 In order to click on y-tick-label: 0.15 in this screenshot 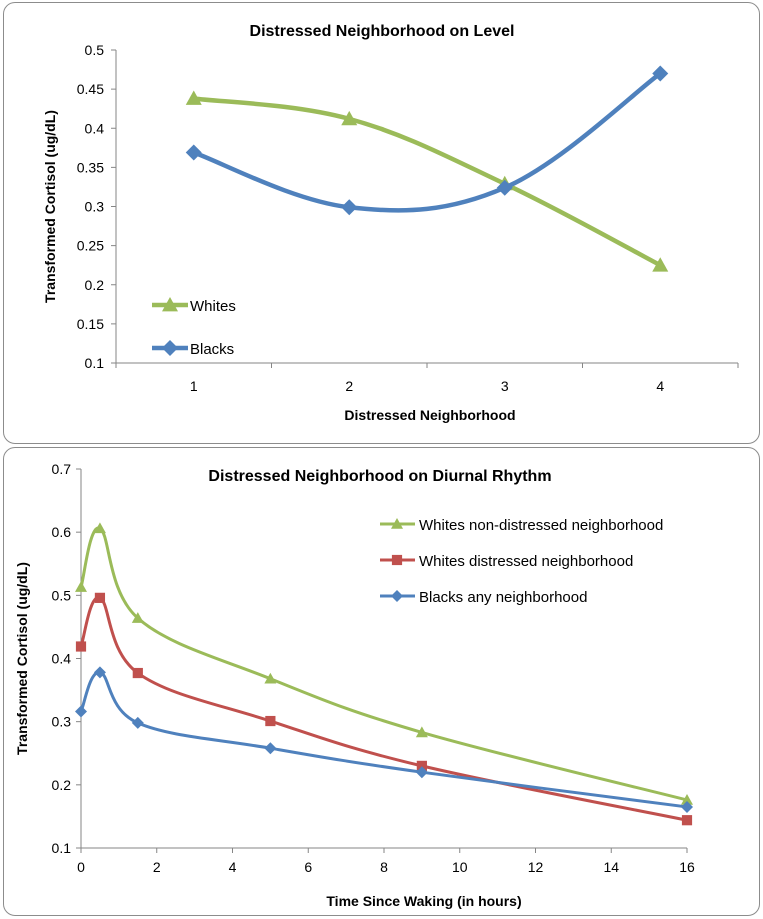, I will do `click(90, 324)`.